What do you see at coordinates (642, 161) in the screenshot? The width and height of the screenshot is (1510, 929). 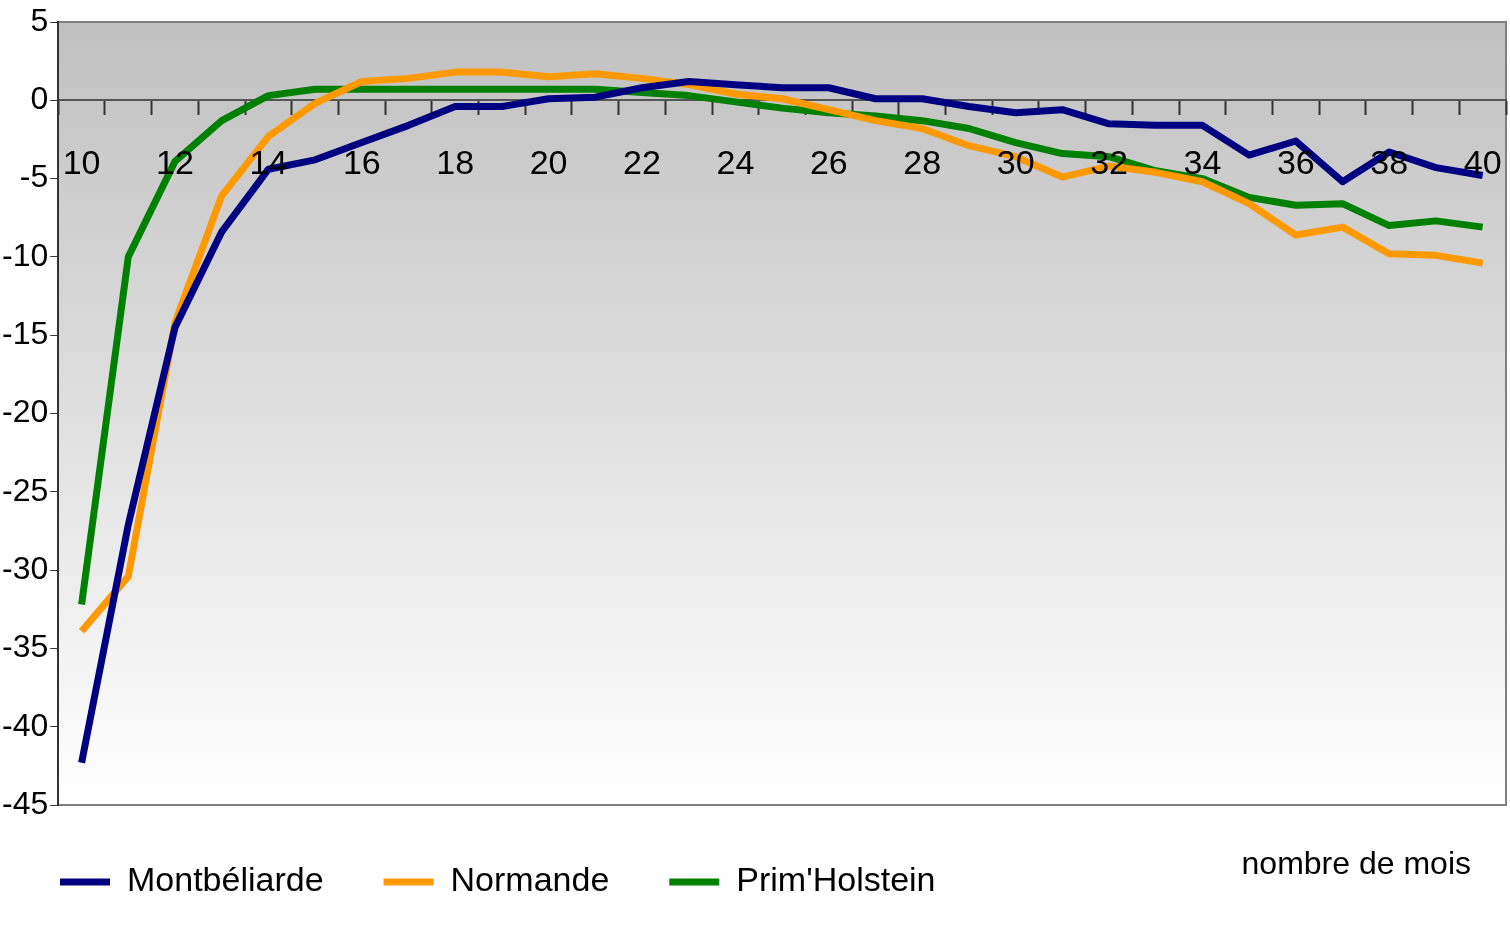 I see `x-tick-label: 22` at bounding box center [642, 161].